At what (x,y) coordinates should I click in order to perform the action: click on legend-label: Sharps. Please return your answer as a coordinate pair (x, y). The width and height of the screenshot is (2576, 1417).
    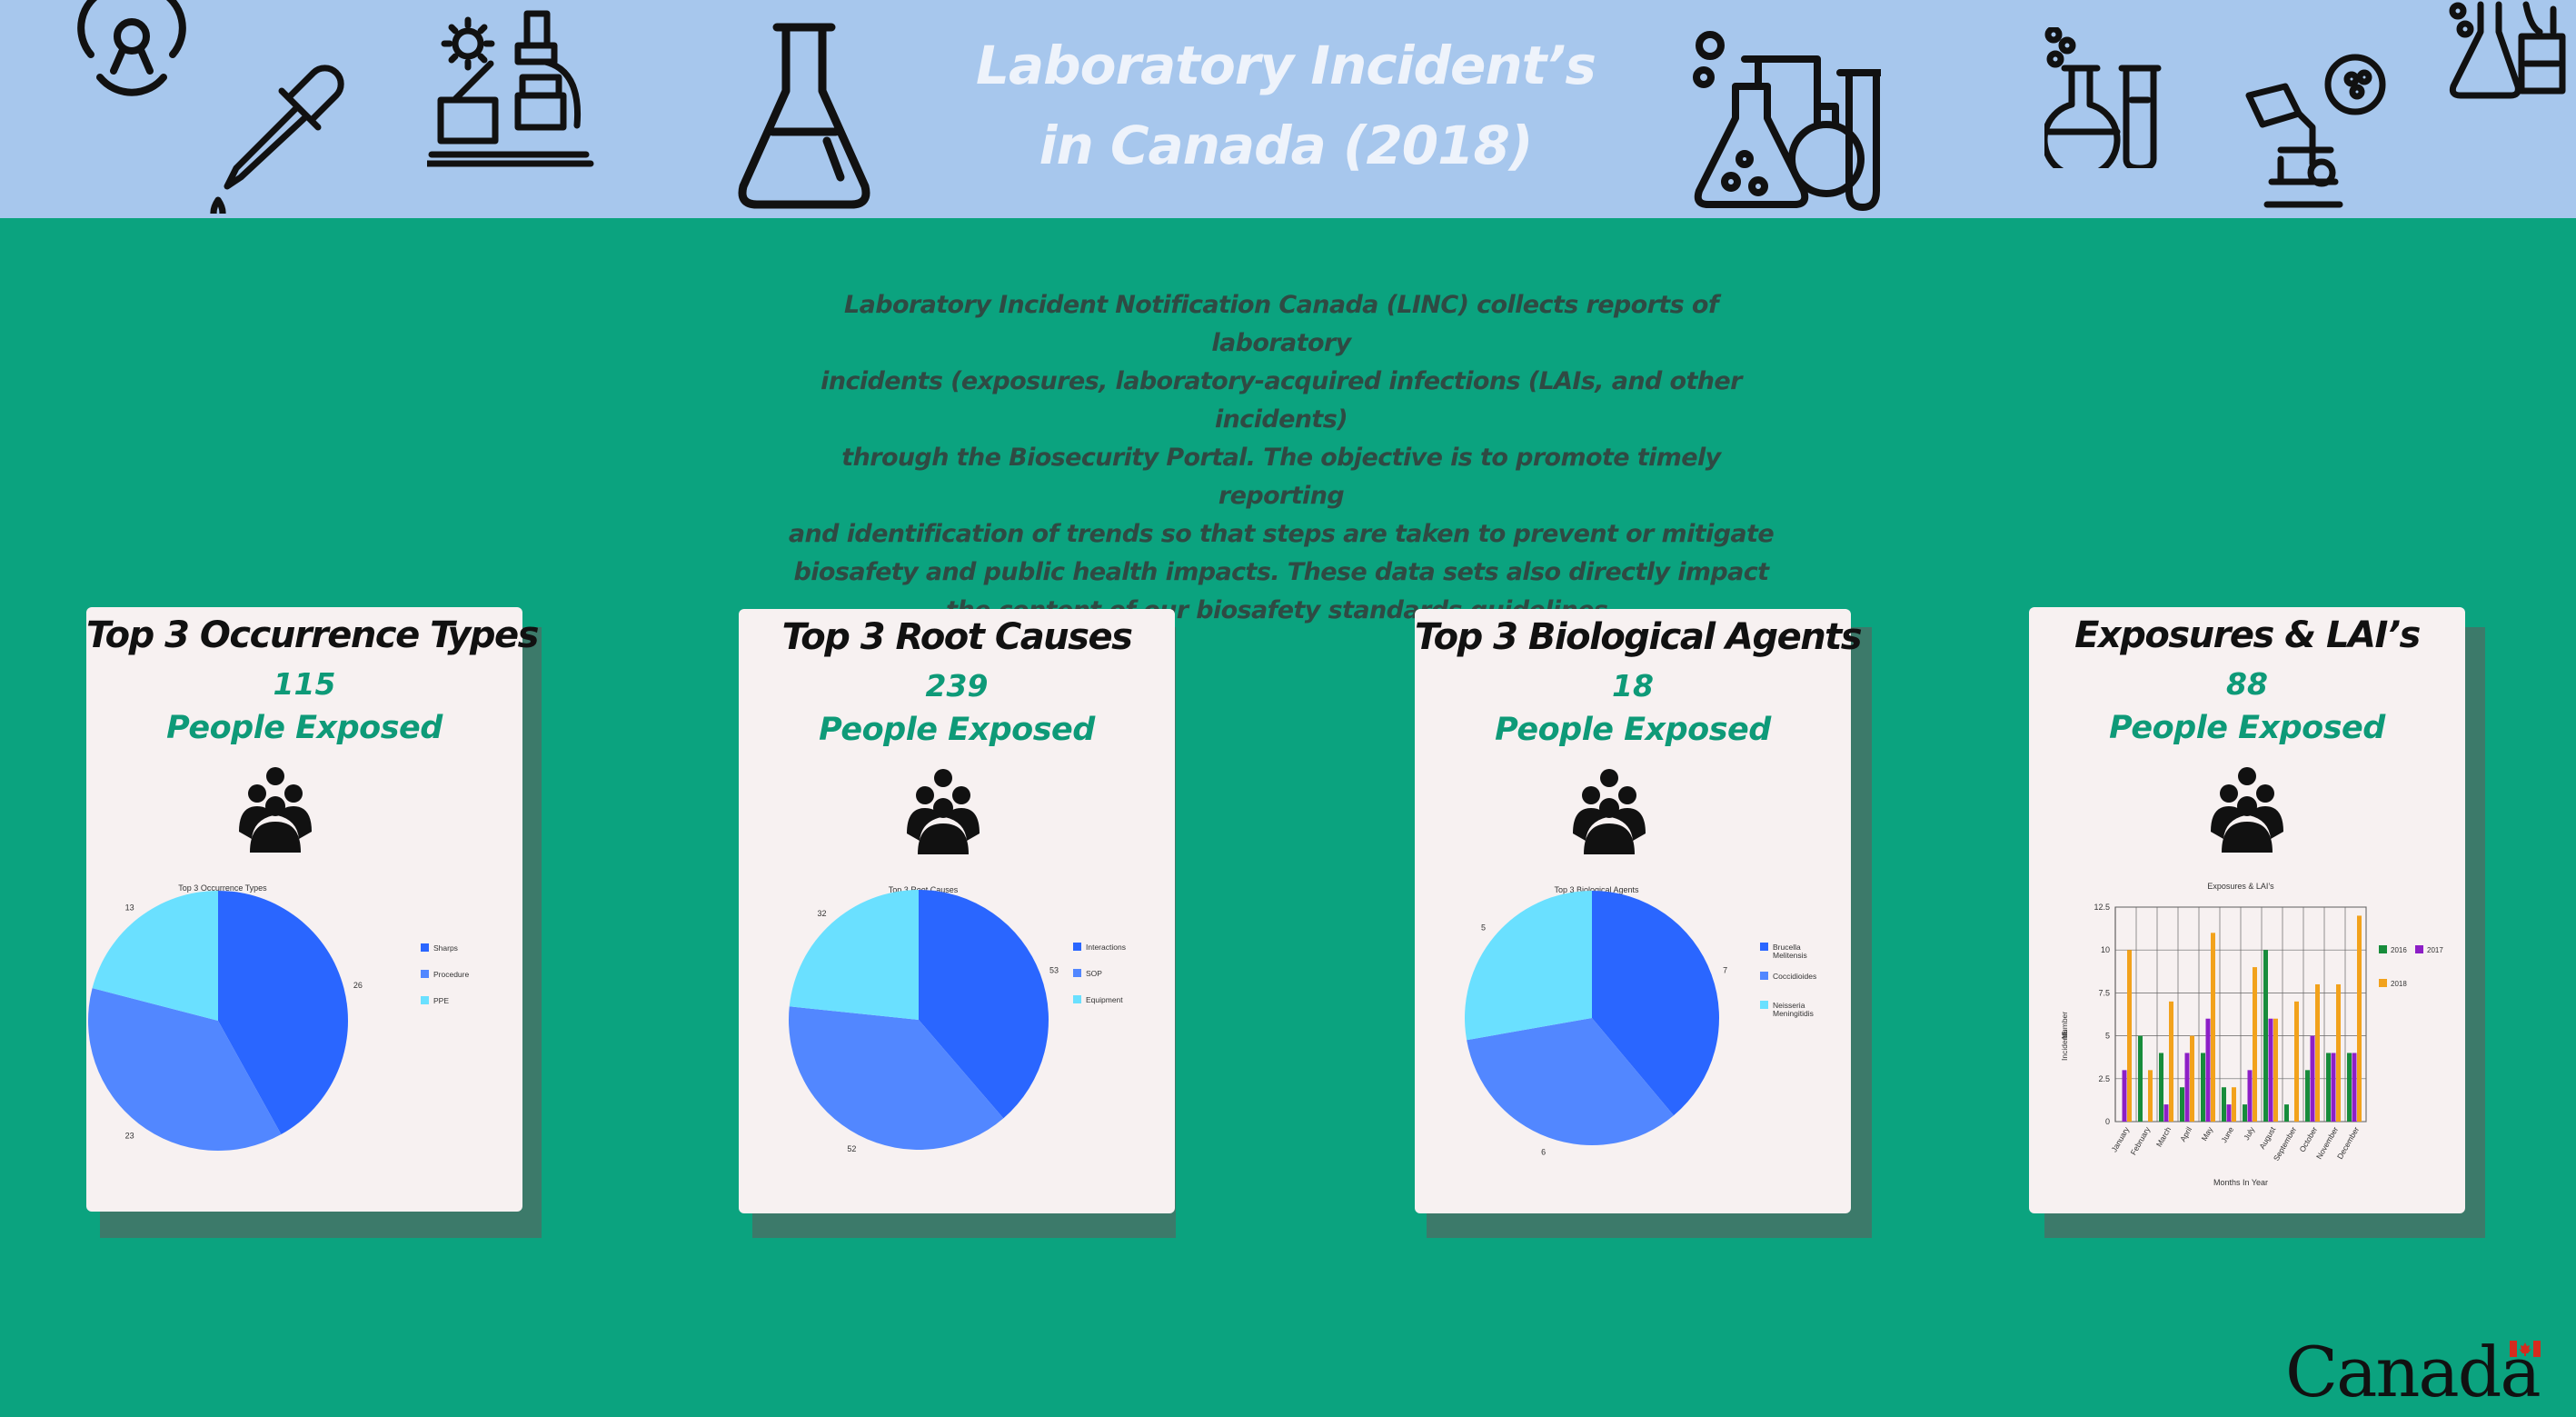
    Looking at the image, I should click on (446, 948).